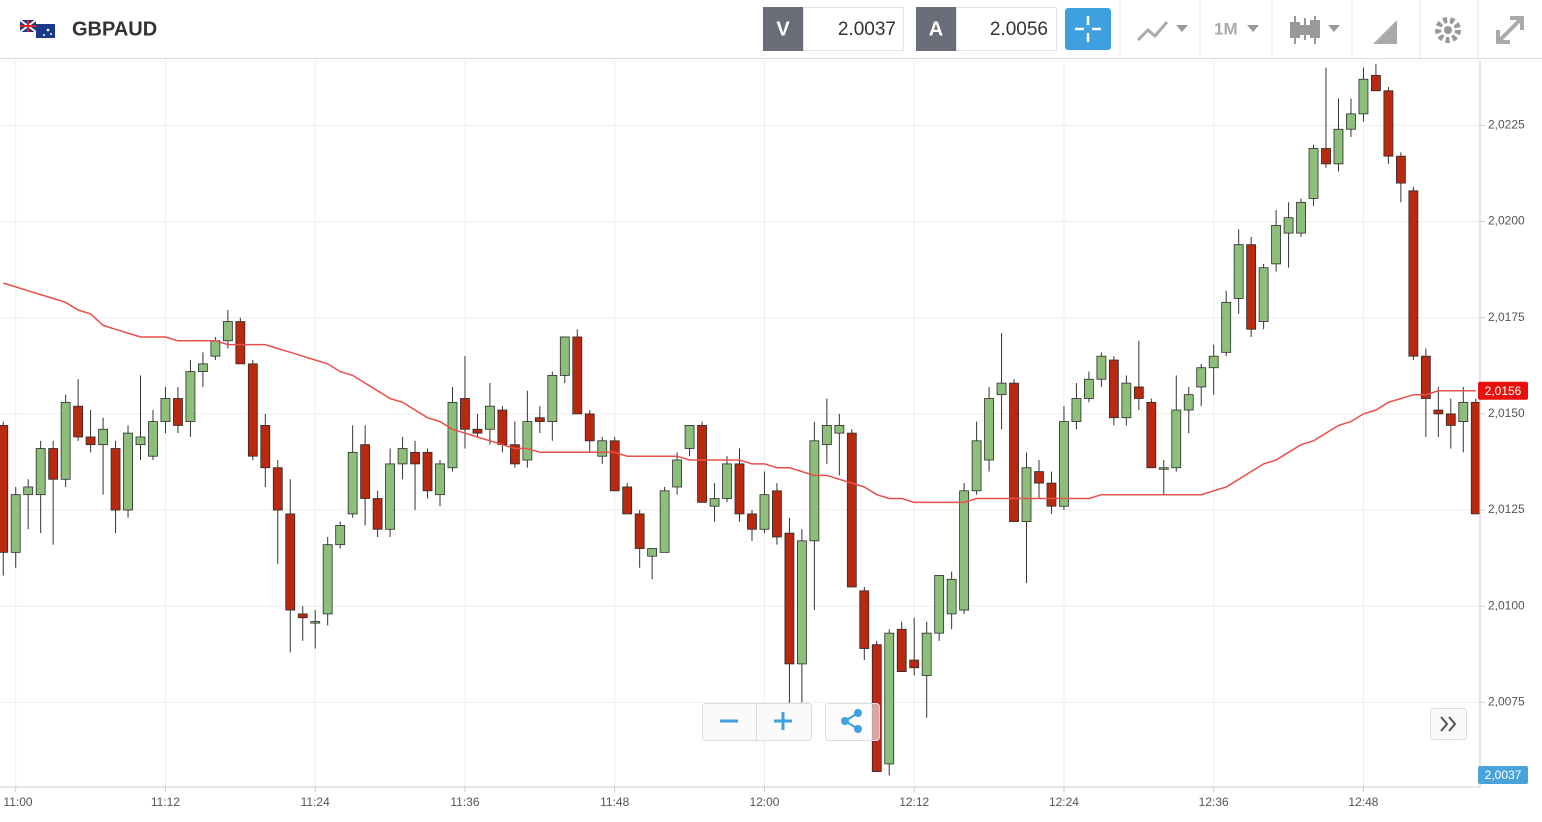  I want to click on y-tick-label: 2,0175, so click(1506, 317).